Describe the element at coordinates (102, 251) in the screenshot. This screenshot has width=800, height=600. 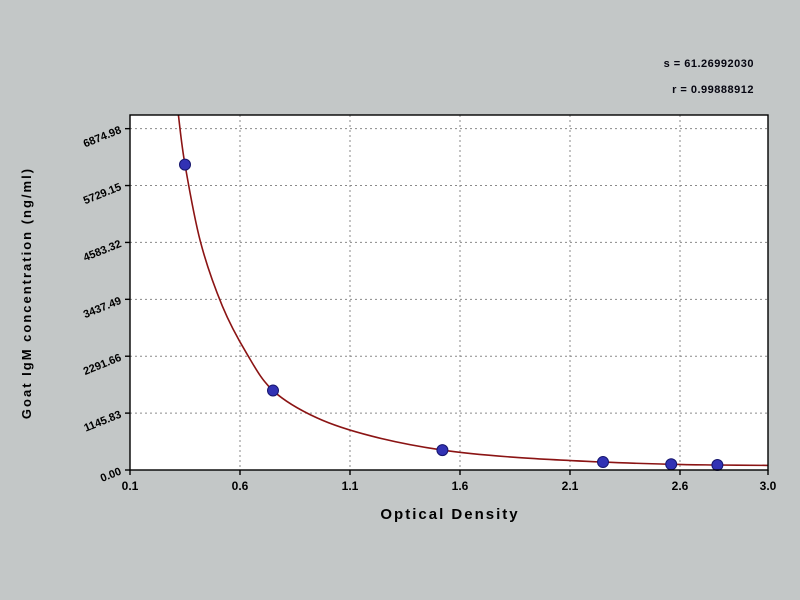
I see `y-tick-label: 4583.32` at that location.